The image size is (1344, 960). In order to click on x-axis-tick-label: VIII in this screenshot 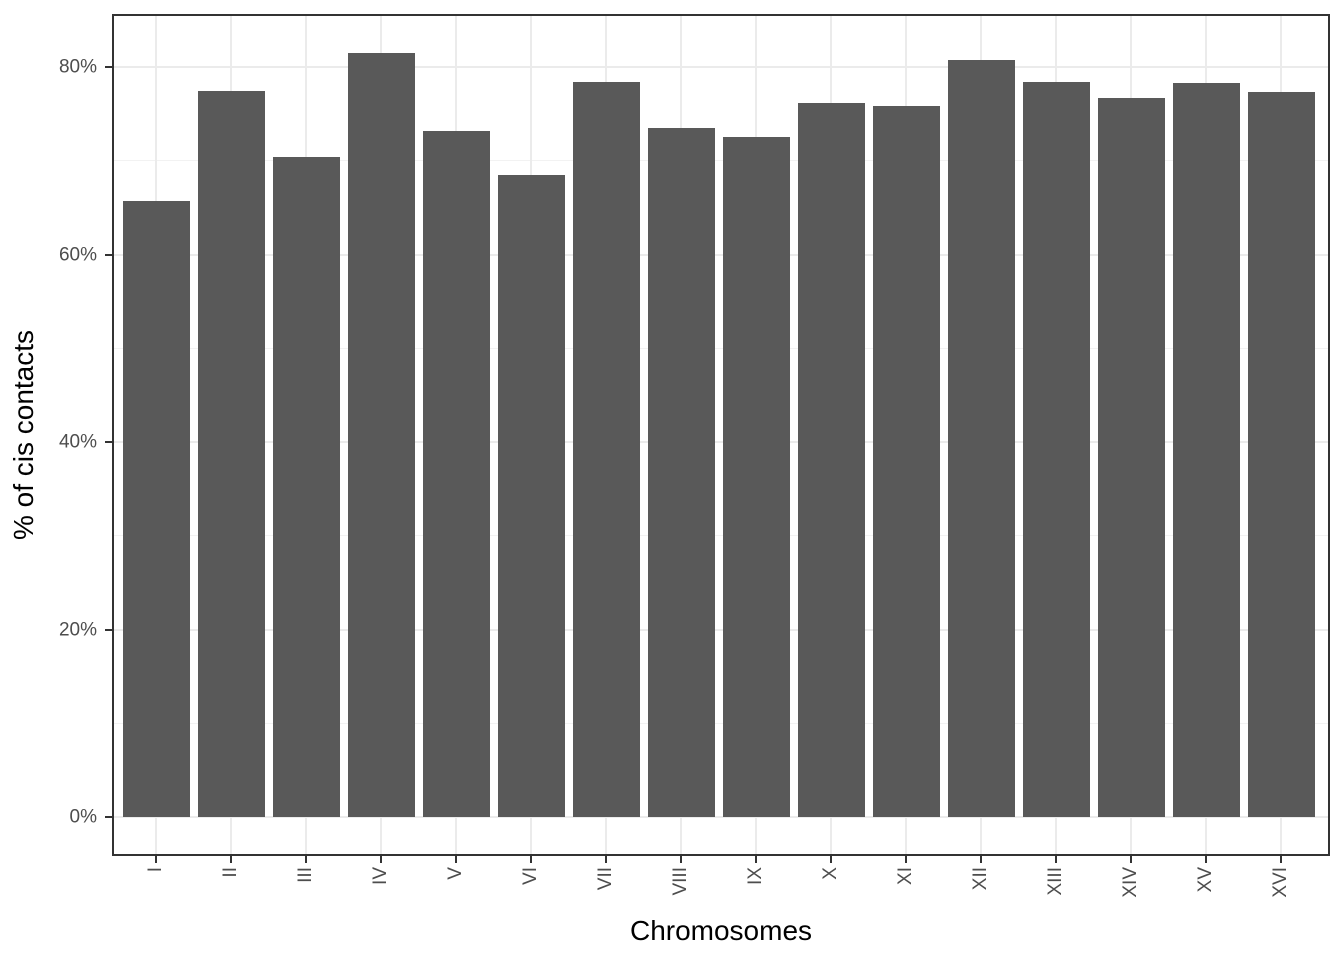, I will do `click(680, 881)`.